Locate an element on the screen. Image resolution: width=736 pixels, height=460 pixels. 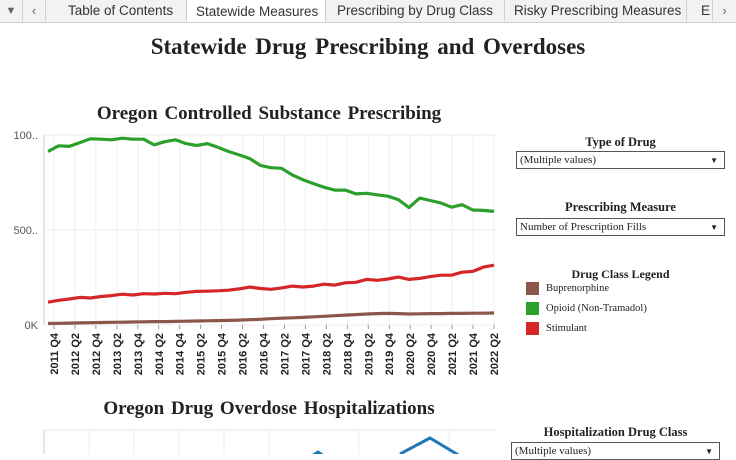
x-tick-label: 2016 Q4 is located at coordinates (265, 353).